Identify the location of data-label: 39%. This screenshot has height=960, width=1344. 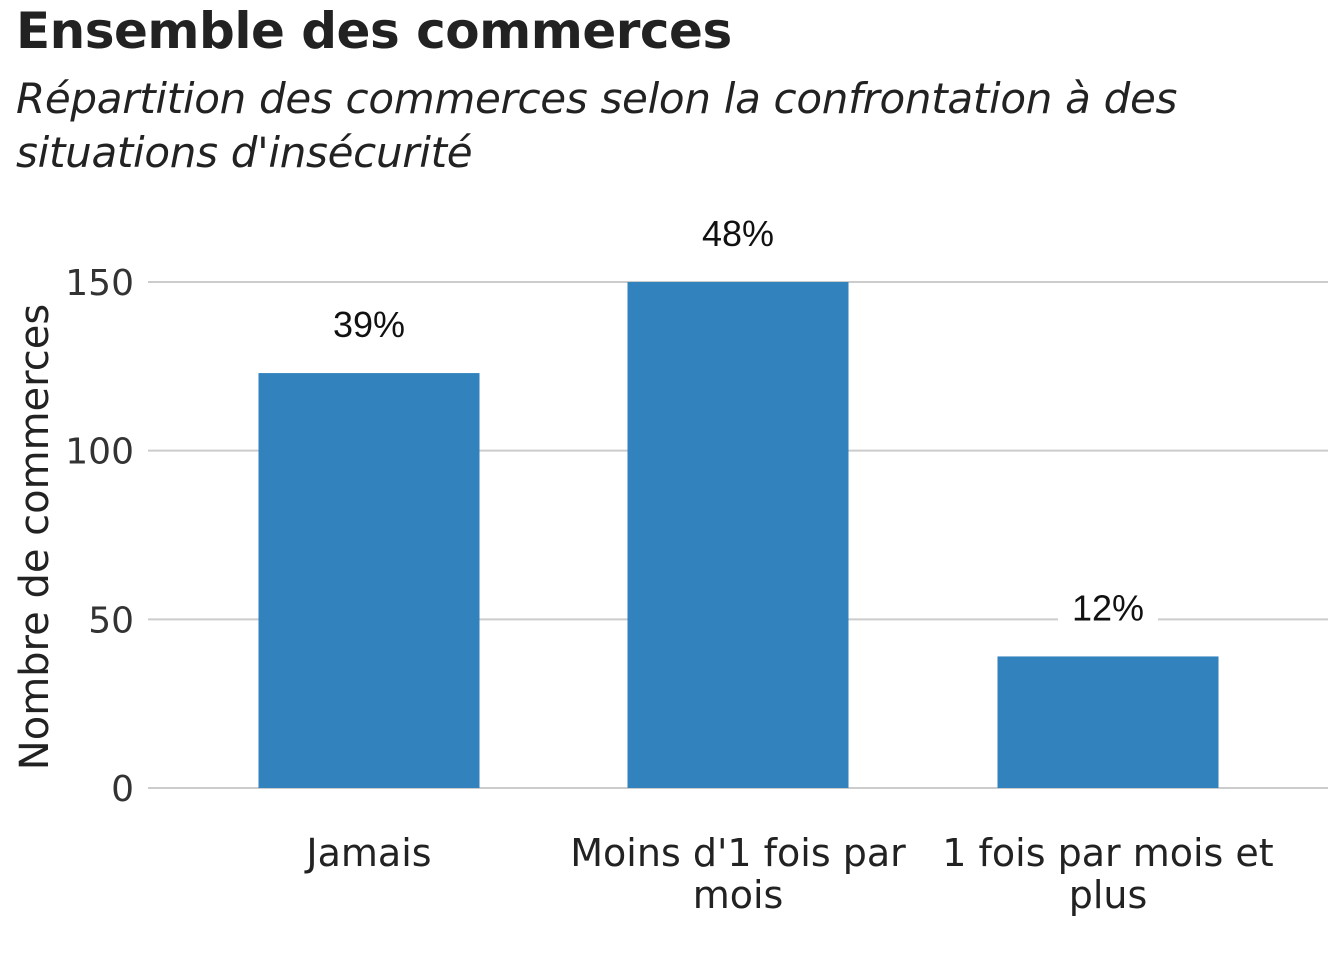
(369, 324).